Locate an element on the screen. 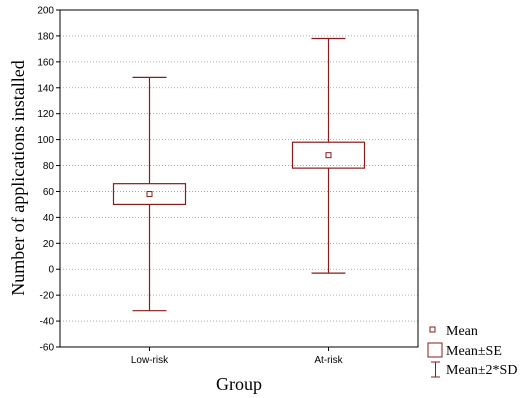  y-tick-label: 0 is located at coordinates (51, 270).